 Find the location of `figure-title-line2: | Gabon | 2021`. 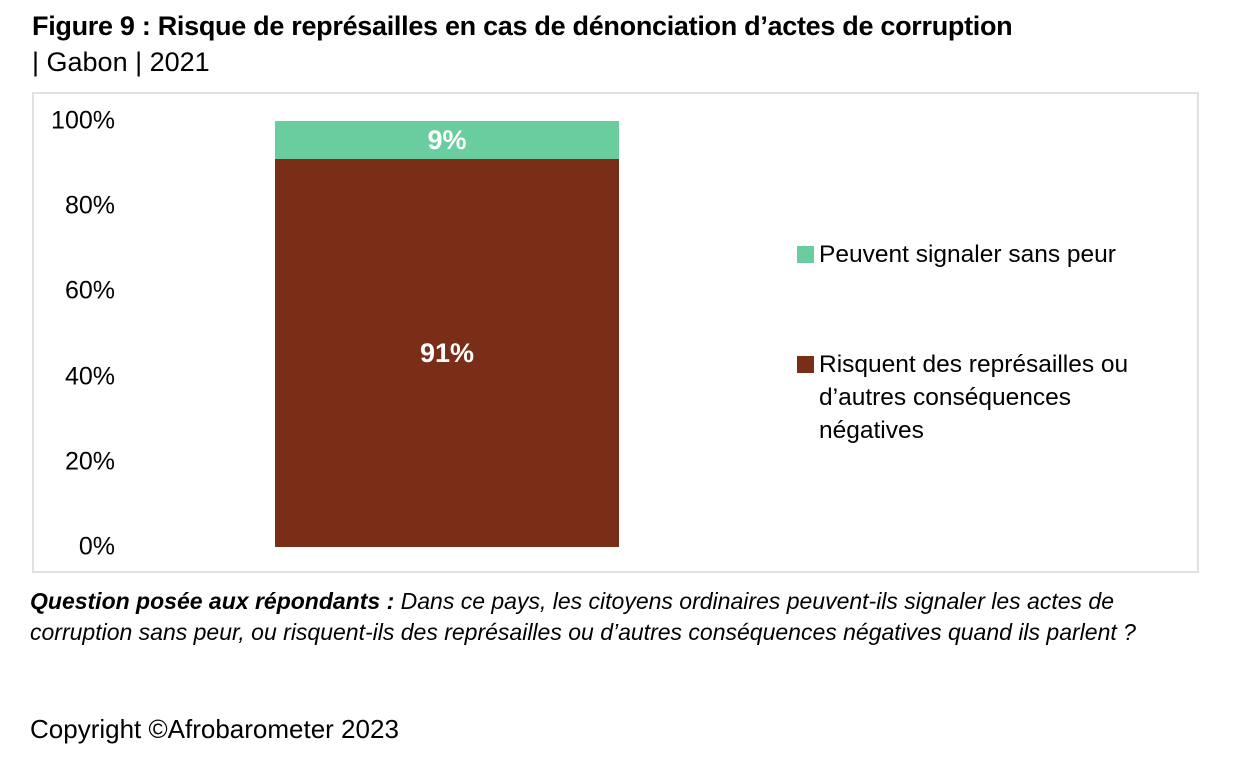

figure-title-line2: | Gabon | 2021 is located at coordinates (121, 62).